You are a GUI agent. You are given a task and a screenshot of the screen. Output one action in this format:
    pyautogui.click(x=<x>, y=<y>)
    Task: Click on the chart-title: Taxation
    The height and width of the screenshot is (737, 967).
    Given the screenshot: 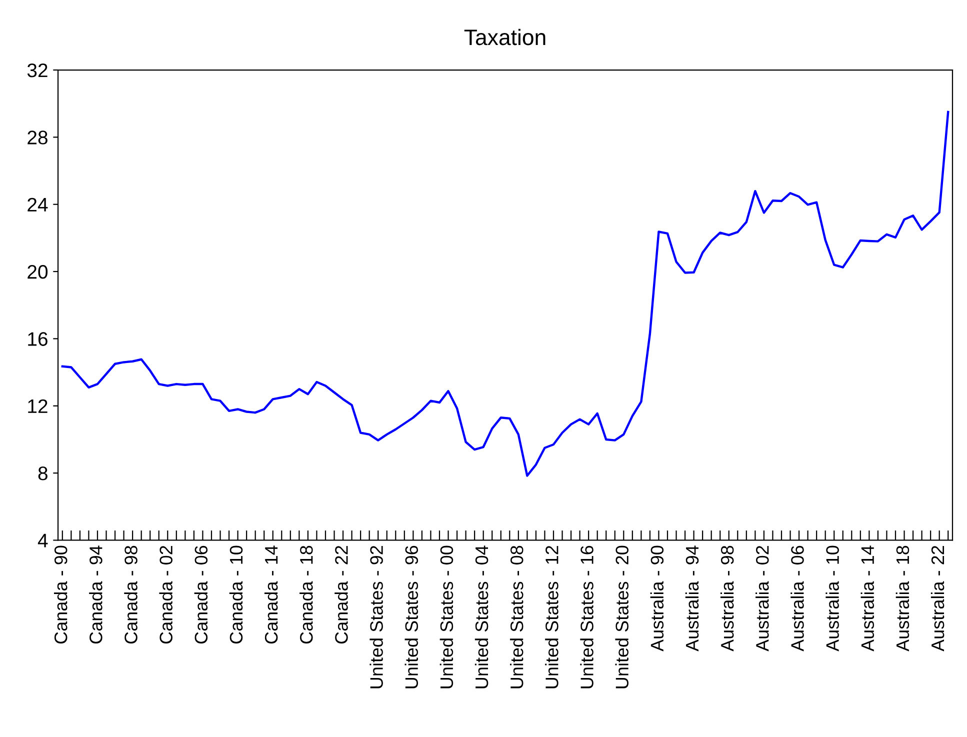 What is the action you would take?
    pyautogui.click(x=505, y=37)
    